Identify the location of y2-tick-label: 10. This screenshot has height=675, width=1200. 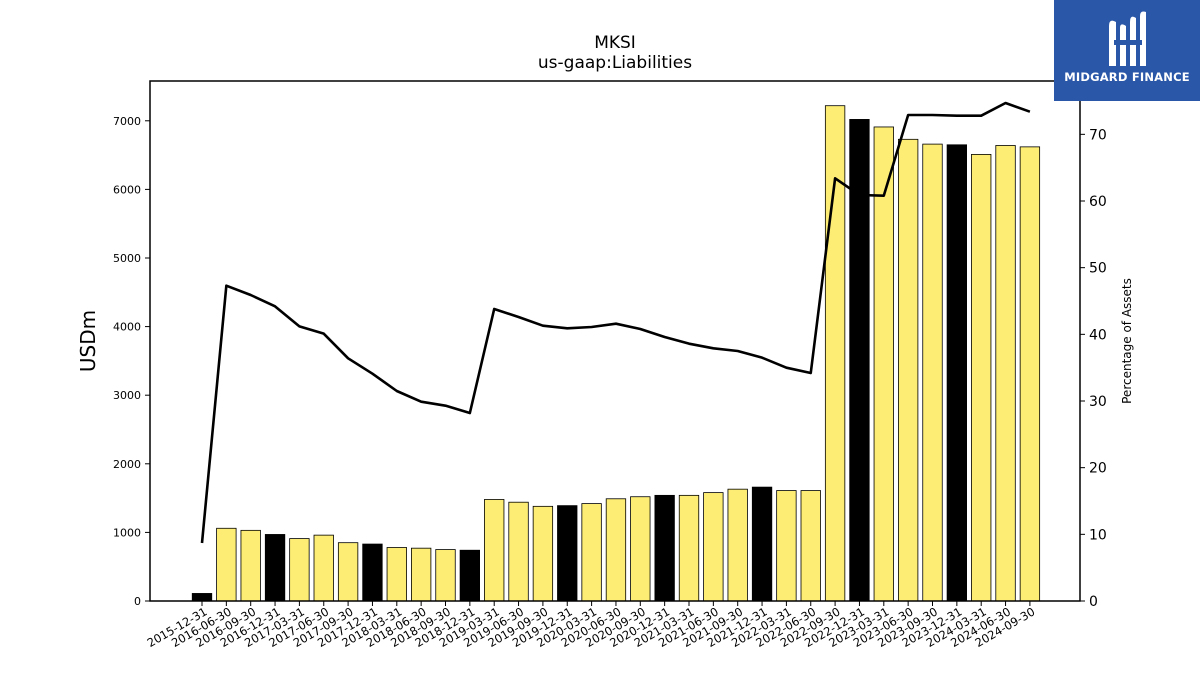
(1098, 535).